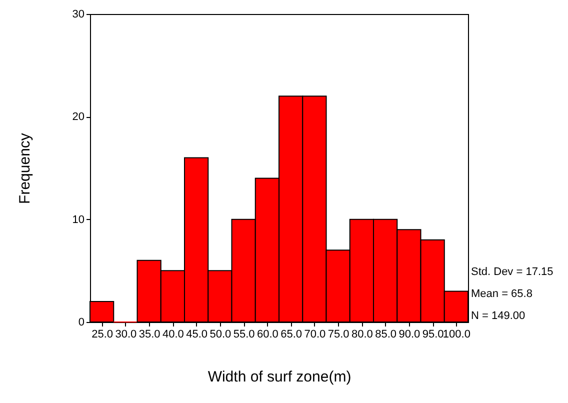  I want to click on y-tick-label: 20, so click(78, 117).